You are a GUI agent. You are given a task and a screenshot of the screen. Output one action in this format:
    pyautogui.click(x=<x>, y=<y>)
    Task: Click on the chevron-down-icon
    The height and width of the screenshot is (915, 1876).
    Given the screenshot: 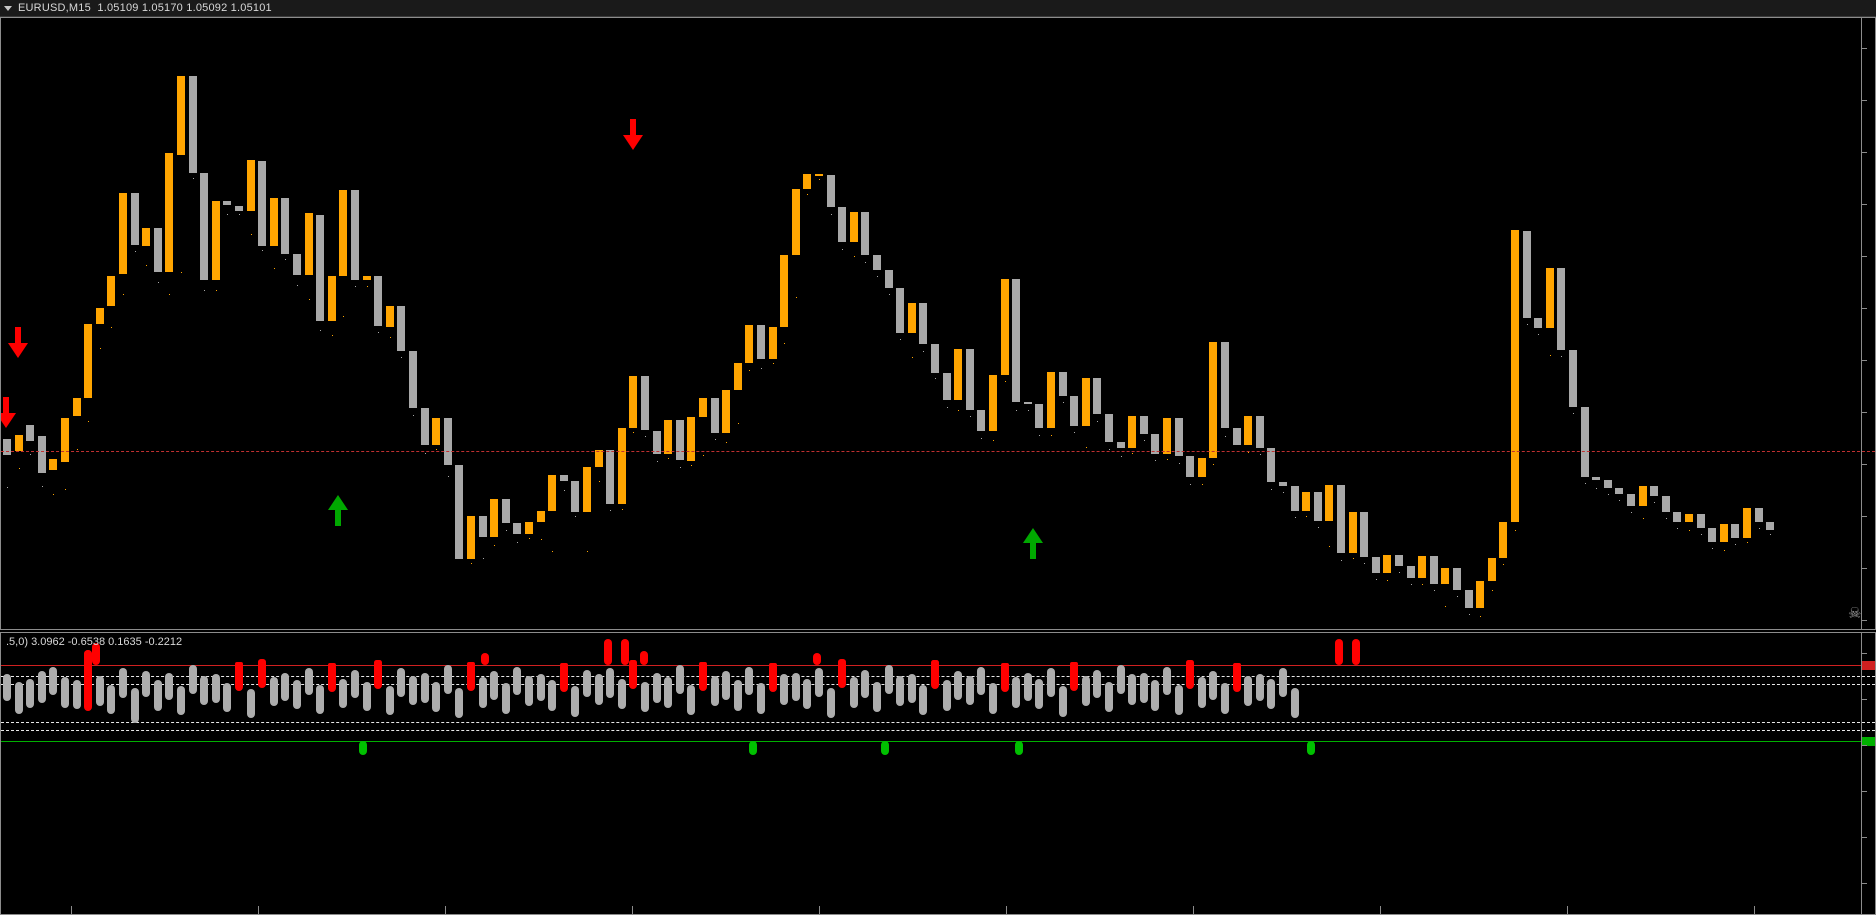 What is the action you would take?
    pyautogui.click(x=8, y=8)
    